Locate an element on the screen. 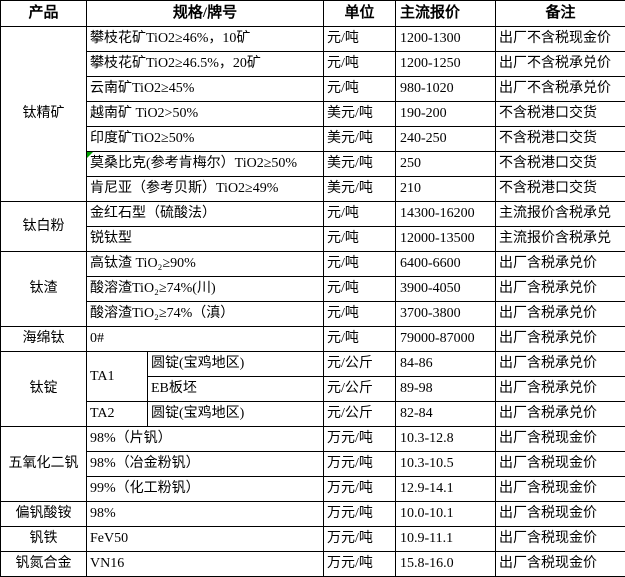 The image size is (625, 577). table-row: 钛锭 TA1 圆锭(宝鸡地区) 元/公斤 84-86 出厂含税承兑价 is located at coordinates (313, 364).